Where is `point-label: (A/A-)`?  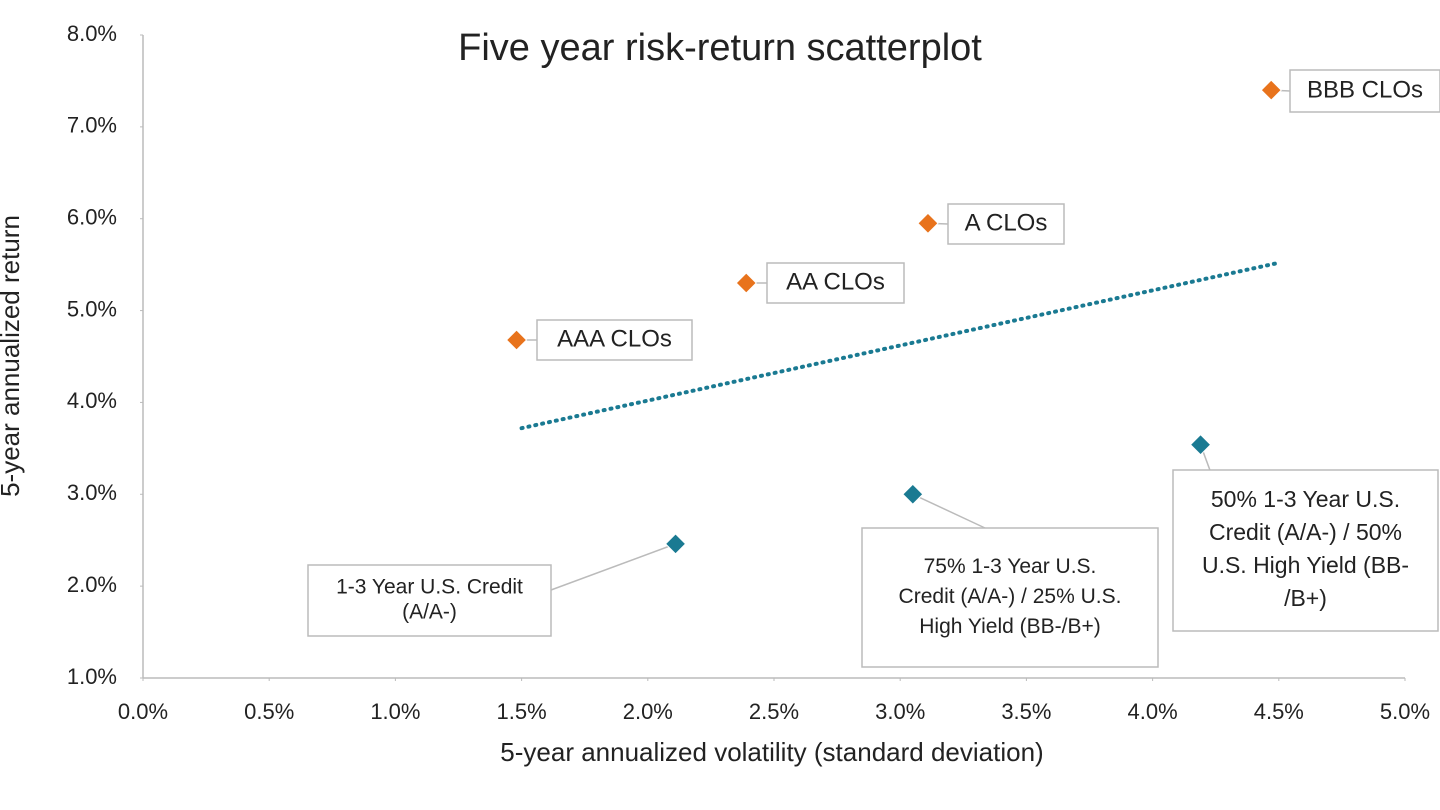
point-label: (A/A-) is located at coordinates (429, 612).